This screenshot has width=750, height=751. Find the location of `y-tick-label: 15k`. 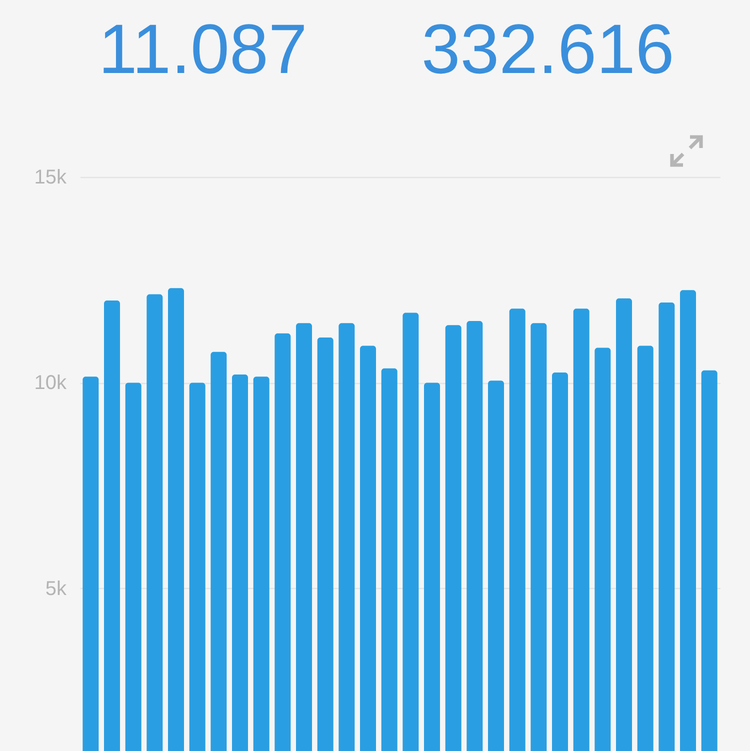

y-tick-label: 15k is located at coordinates (51, 177).